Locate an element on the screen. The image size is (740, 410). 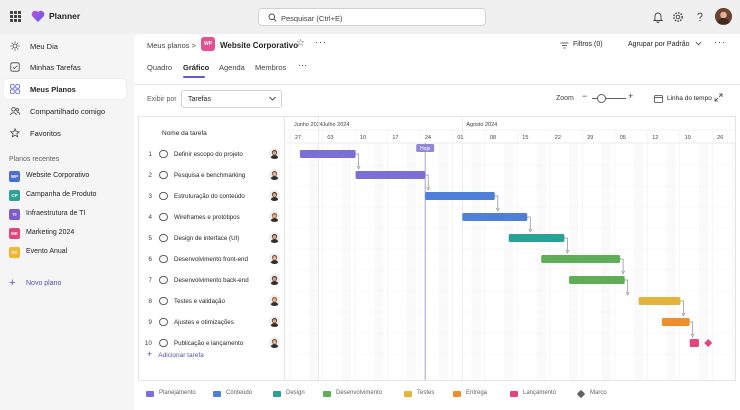
nav-label: Minhas Tarefas is located at coordinates (55, 67).